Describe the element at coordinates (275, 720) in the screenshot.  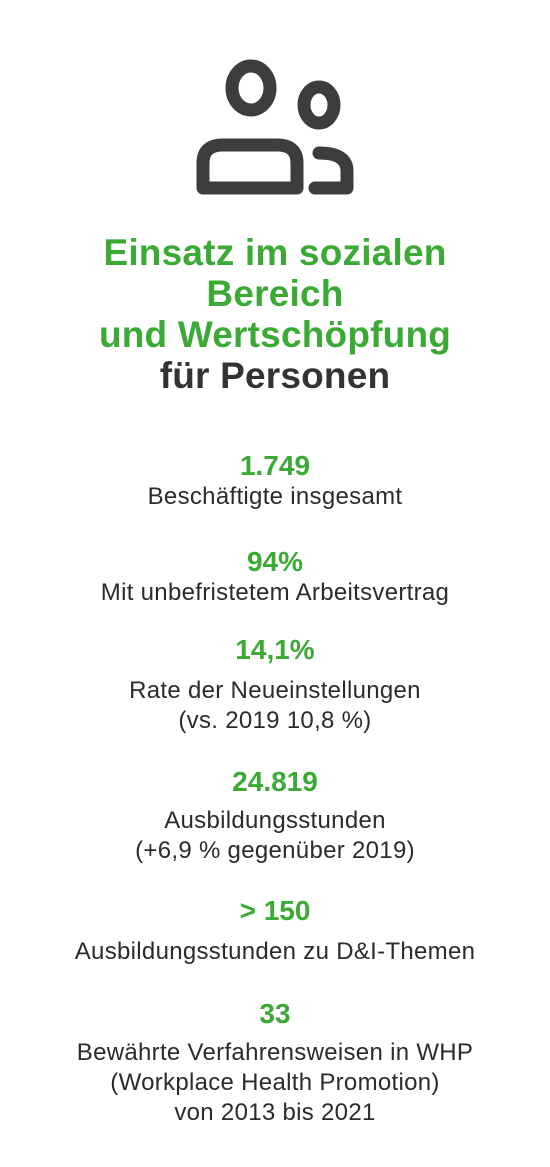
I see `stat-sublabel: (vs. 2019 10,8 %)` at that location.